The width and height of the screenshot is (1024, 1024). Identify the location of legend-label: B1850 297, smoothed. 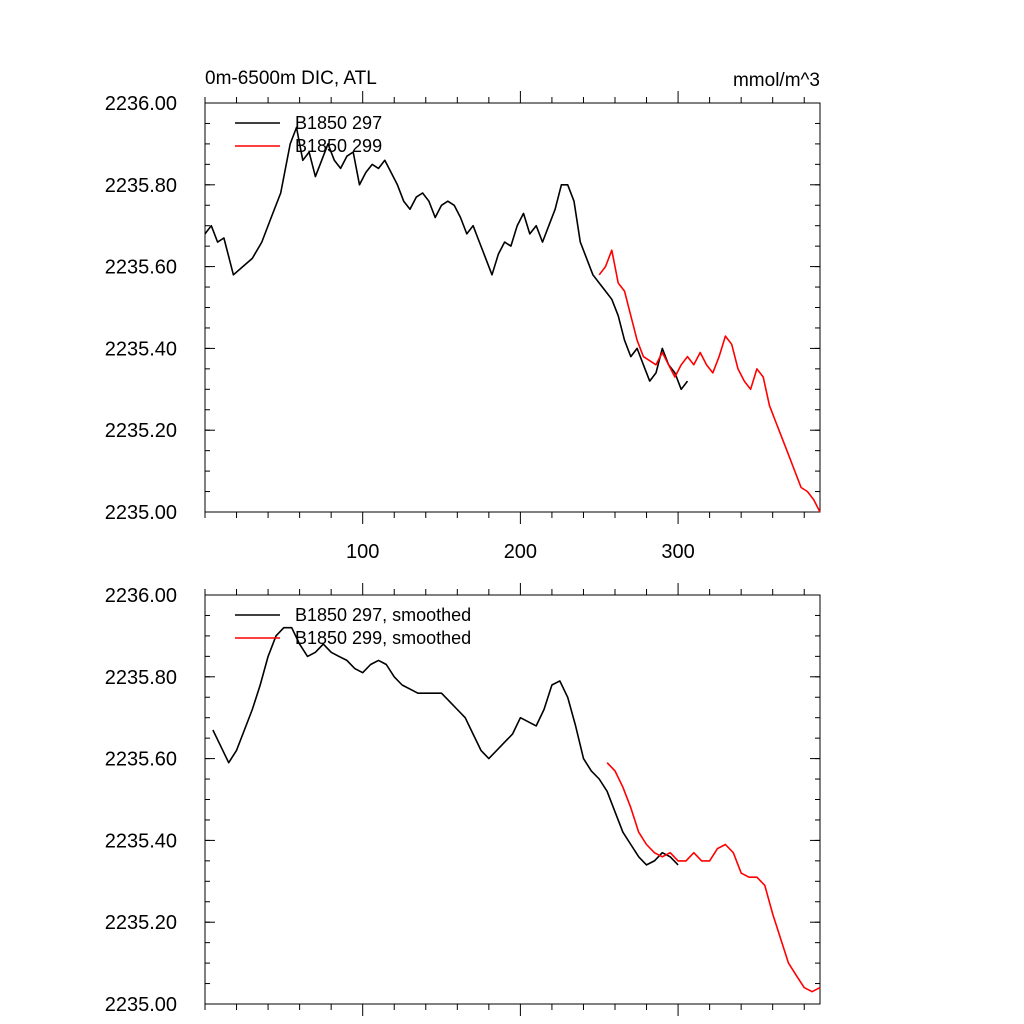
(383, 615).